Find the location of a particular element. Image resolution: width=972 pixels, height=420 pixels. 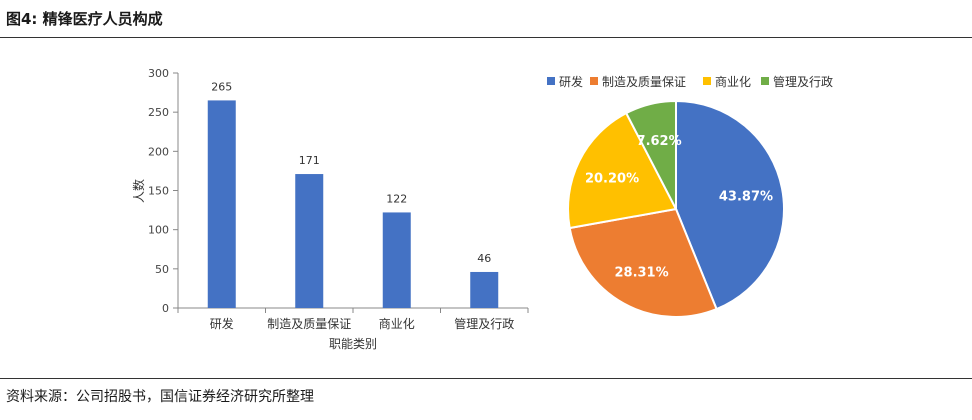

y-tick-label: 200 is located at coordinates (158, 151).